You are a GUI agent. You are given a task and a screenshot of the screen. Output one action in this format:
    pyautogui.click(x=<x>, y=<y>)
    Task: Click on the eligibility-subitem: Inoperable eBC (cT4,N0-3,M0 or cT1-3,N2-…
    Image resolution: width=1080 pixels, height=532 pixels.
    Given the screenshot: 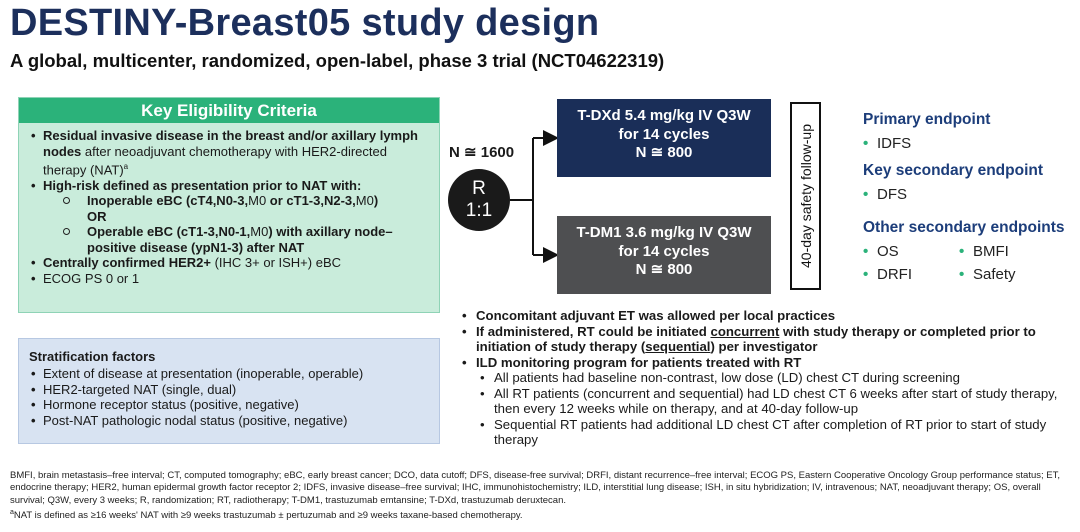 What is the action you would take?
    pyautogui.click(x=230, y=208)
    